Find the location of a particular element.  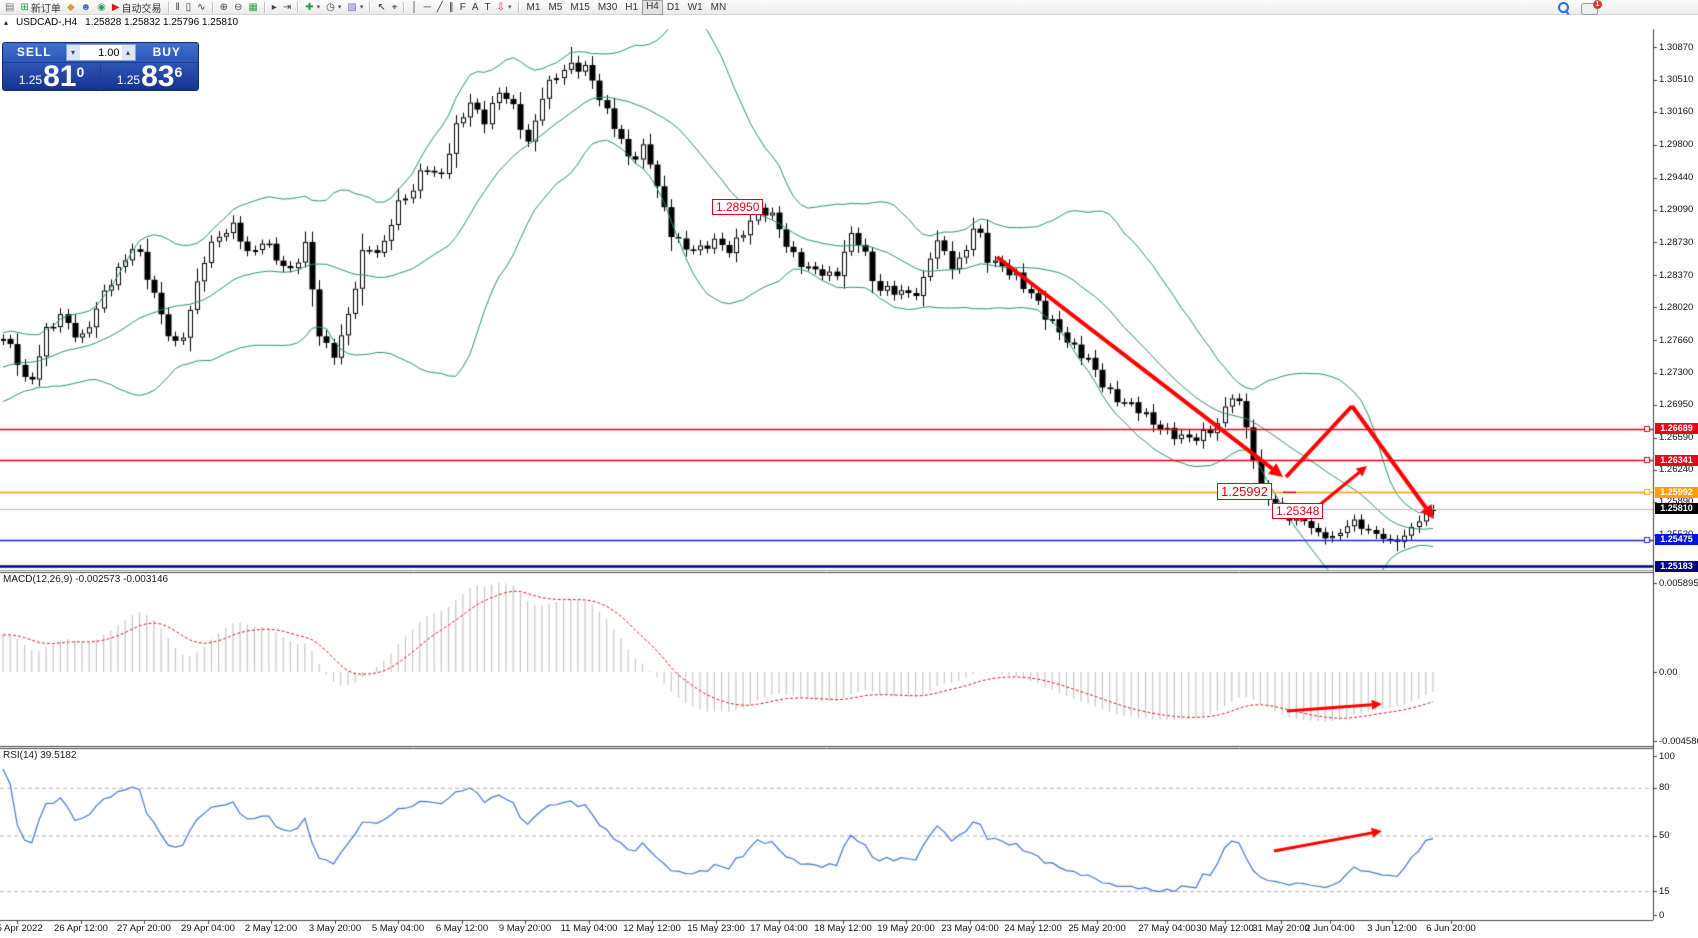

timeframe-mn-button: MN is located at coordinates (718, 7).